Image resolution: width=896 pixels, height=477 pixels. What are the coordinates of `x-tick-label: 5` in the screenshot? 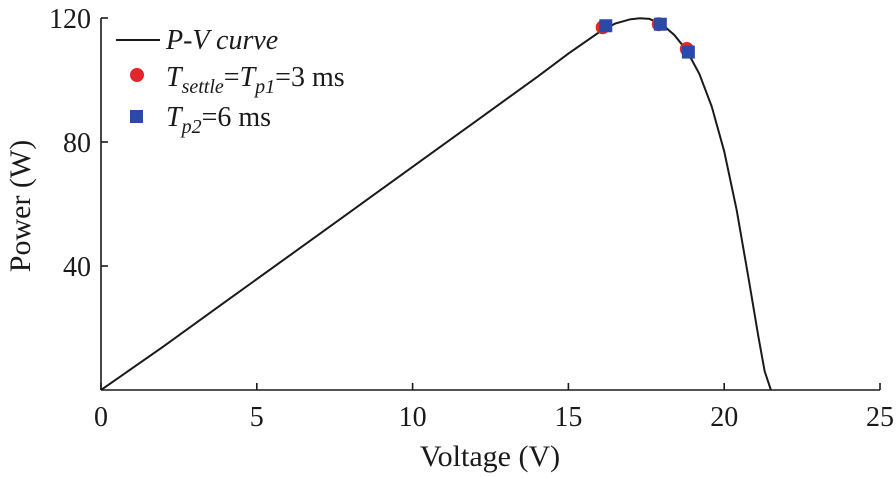 It's located at (257, 417).